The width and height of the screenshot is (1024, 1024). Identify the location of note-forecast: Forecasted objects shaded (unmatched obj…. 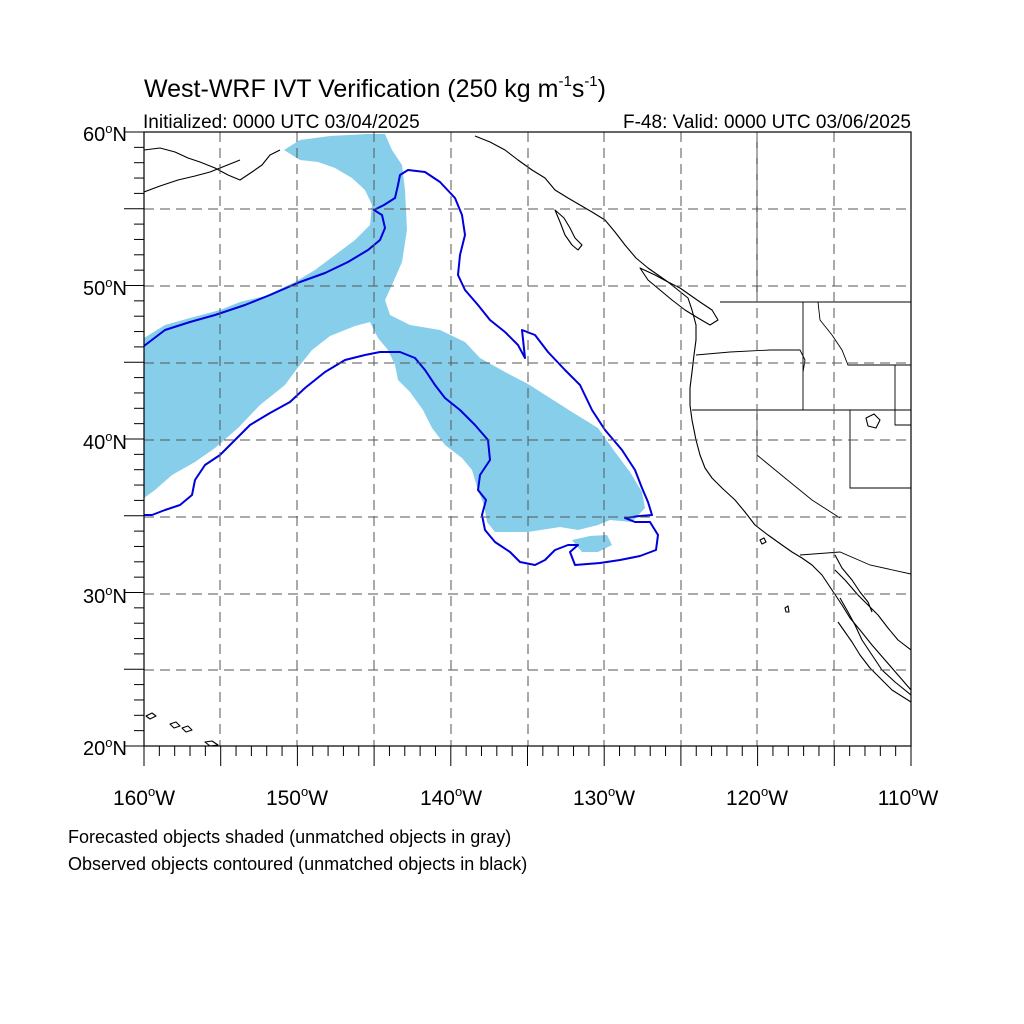
(289, 837).